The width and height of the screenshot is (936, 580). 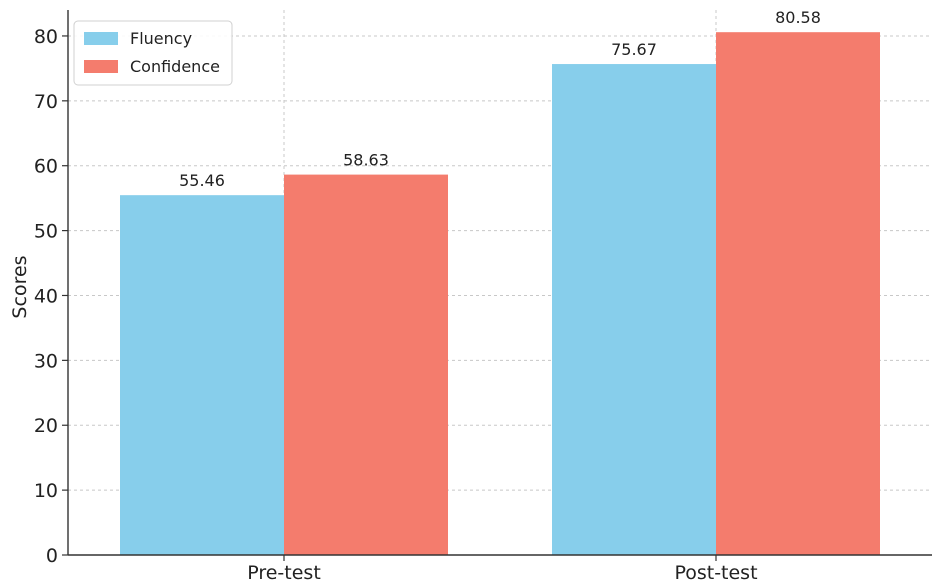 What do you see at coordinates (46, 37) in the screenshot?
I see `y-tick-label: 80` at bounding box center [46, 37].